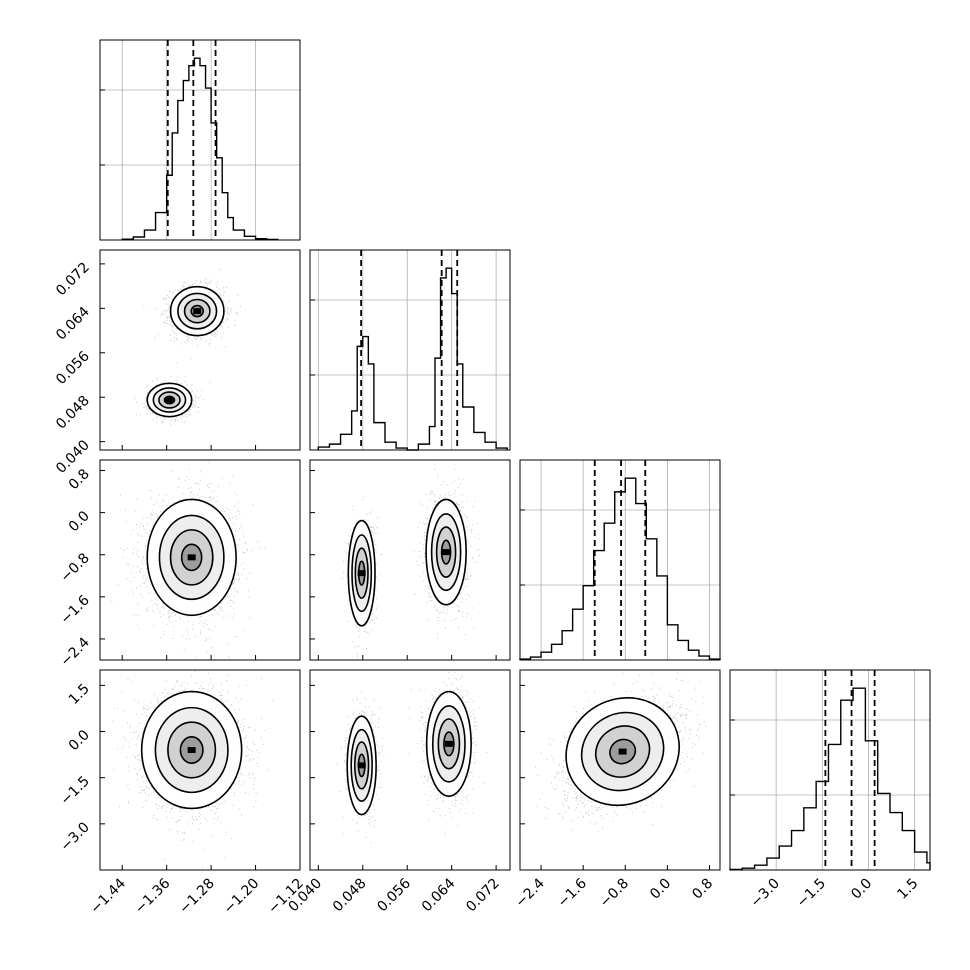 This screenshot has width=970, height=970. I want to click on x-tick-label-p2: −0.8, so click(614, 893).